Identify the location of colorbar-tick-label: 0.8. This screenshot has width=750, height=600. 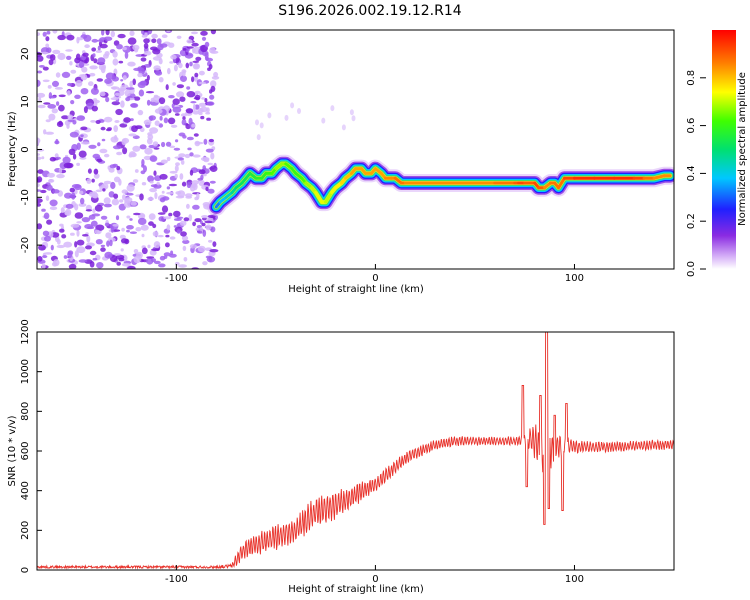
(691, 78).